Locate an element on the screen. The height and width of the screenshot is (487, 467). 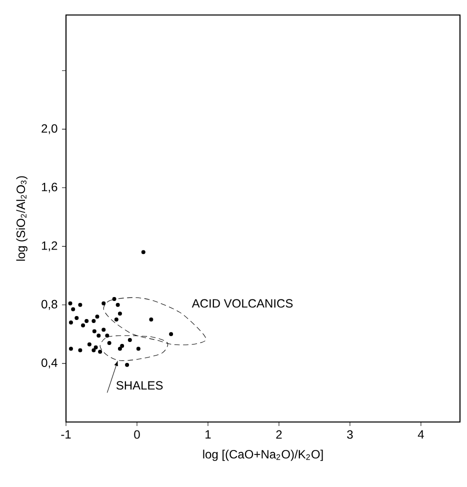
annotation: ACID VOLCANICS is located at coordinates (242, 303).